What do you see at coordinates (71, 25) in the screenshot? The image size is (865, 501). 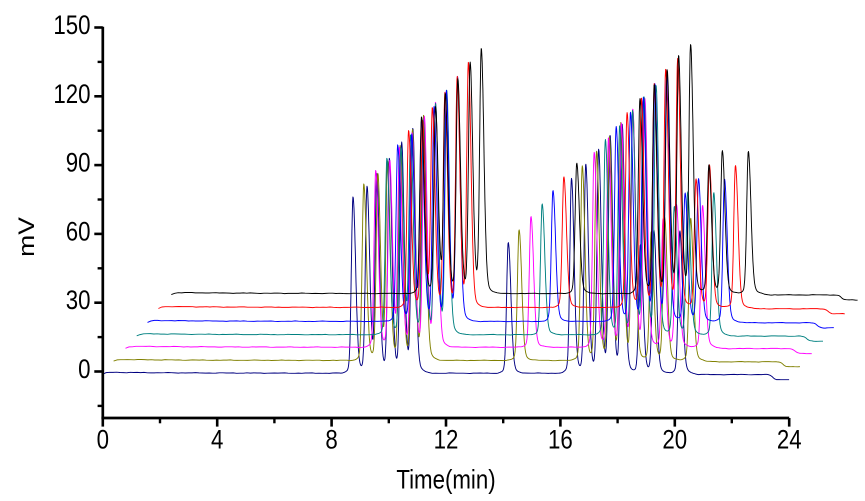 I see `svg-text: 150` at bounding box center [71, 25].